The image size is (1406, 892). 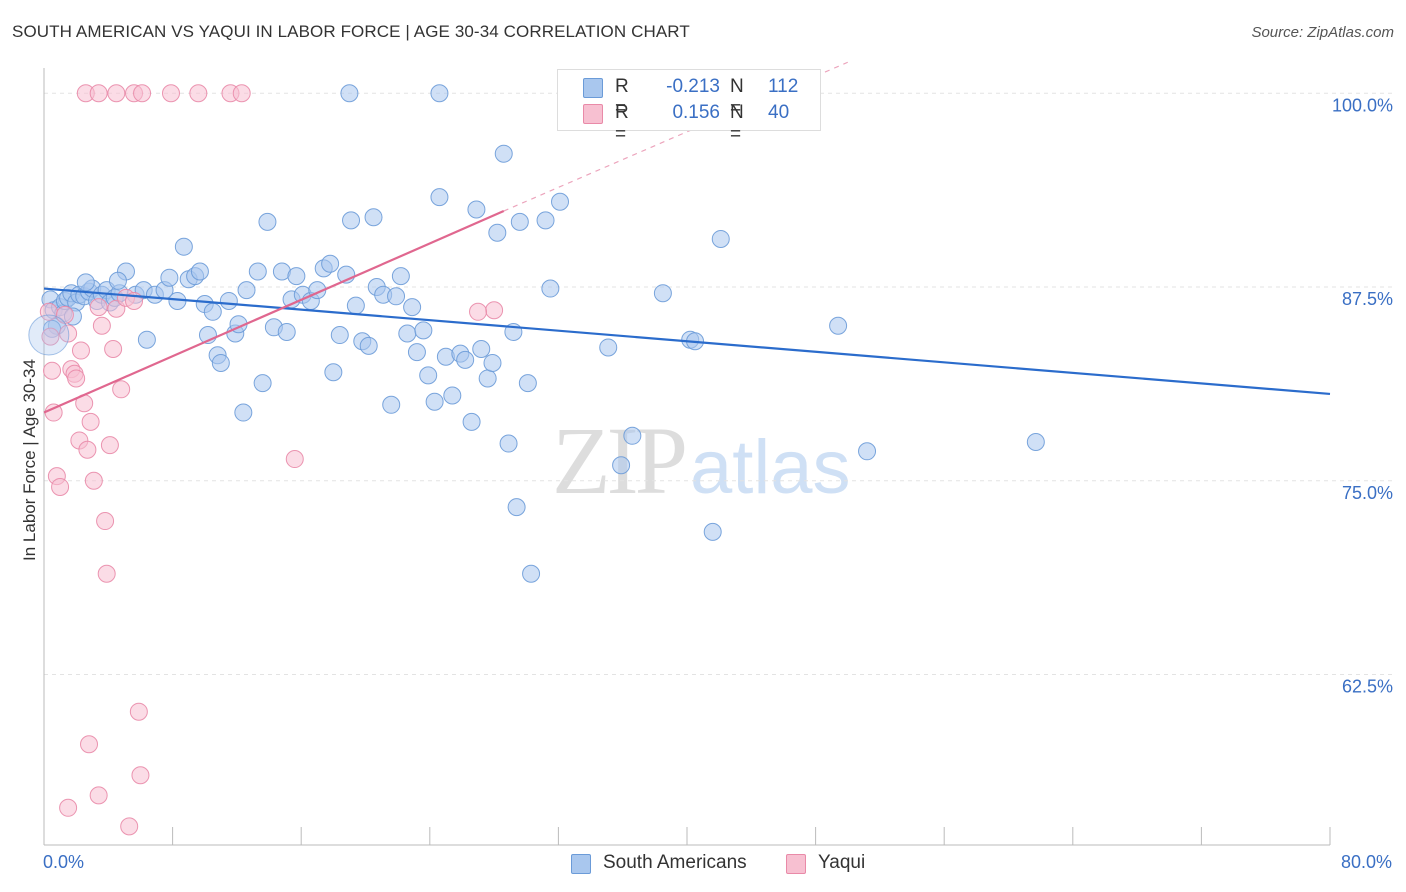 I want to click on r-label: R =, so click(x=622, y=97).